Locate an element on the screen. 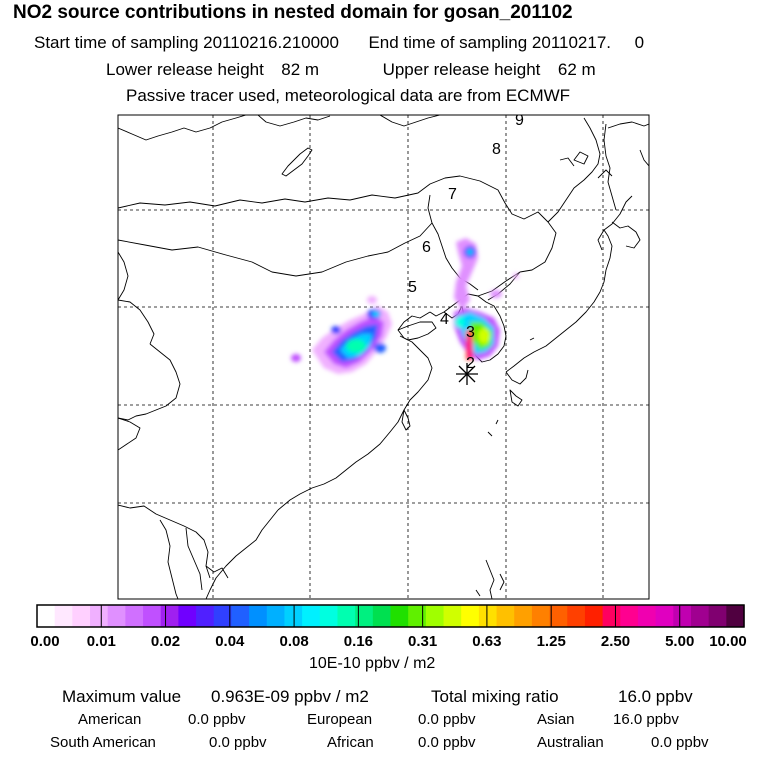 The width and height of the screenshot is (768, 768). end-time-label: End time of sampling is located at coordinates (448, 42).